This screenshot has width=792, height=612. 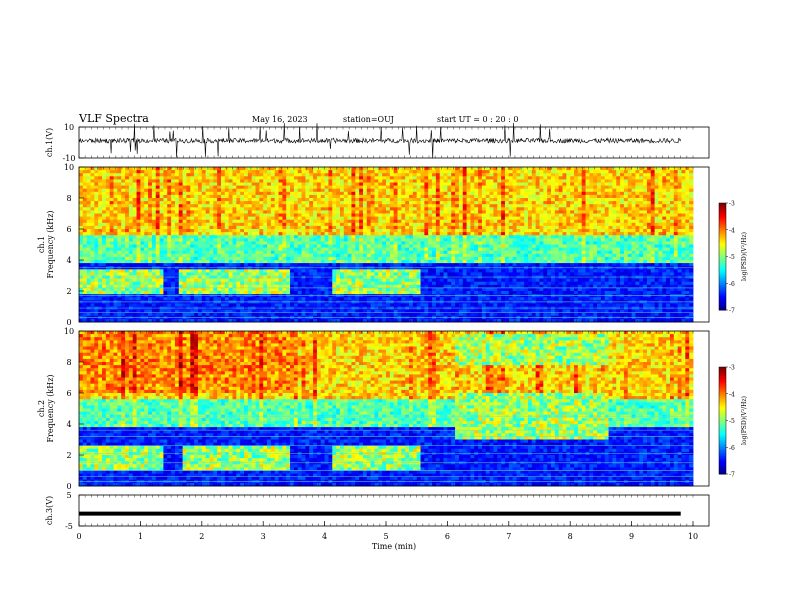 I want to click on ch2-colorbar-tick-label: -3, so click(x=732, y=368).